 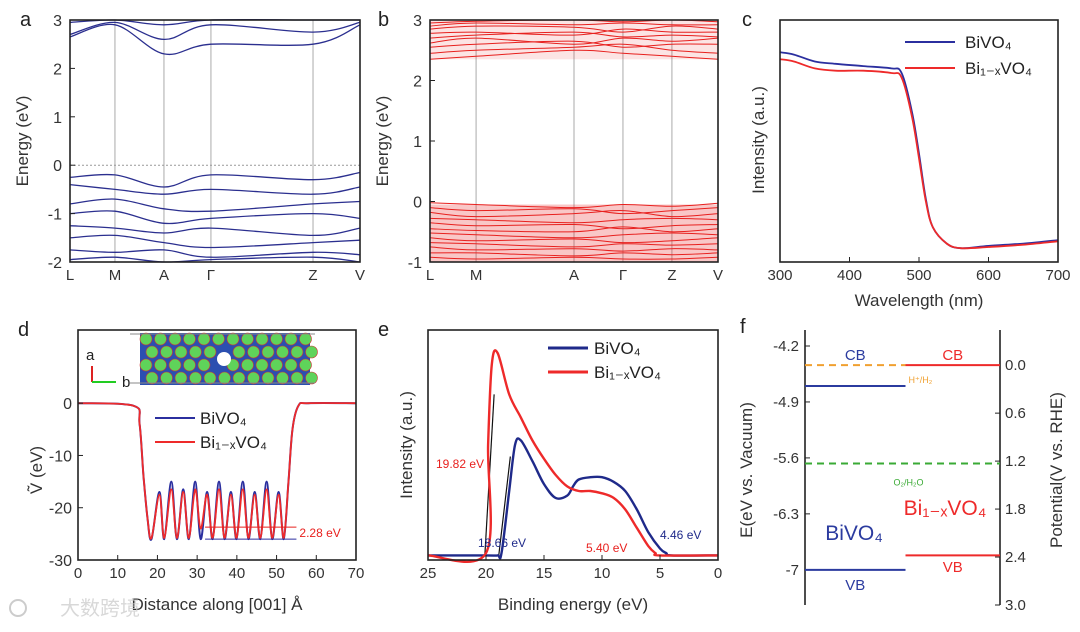 I want to click on y-tick-label-right: 0.6, so click(x=1015, y=413).